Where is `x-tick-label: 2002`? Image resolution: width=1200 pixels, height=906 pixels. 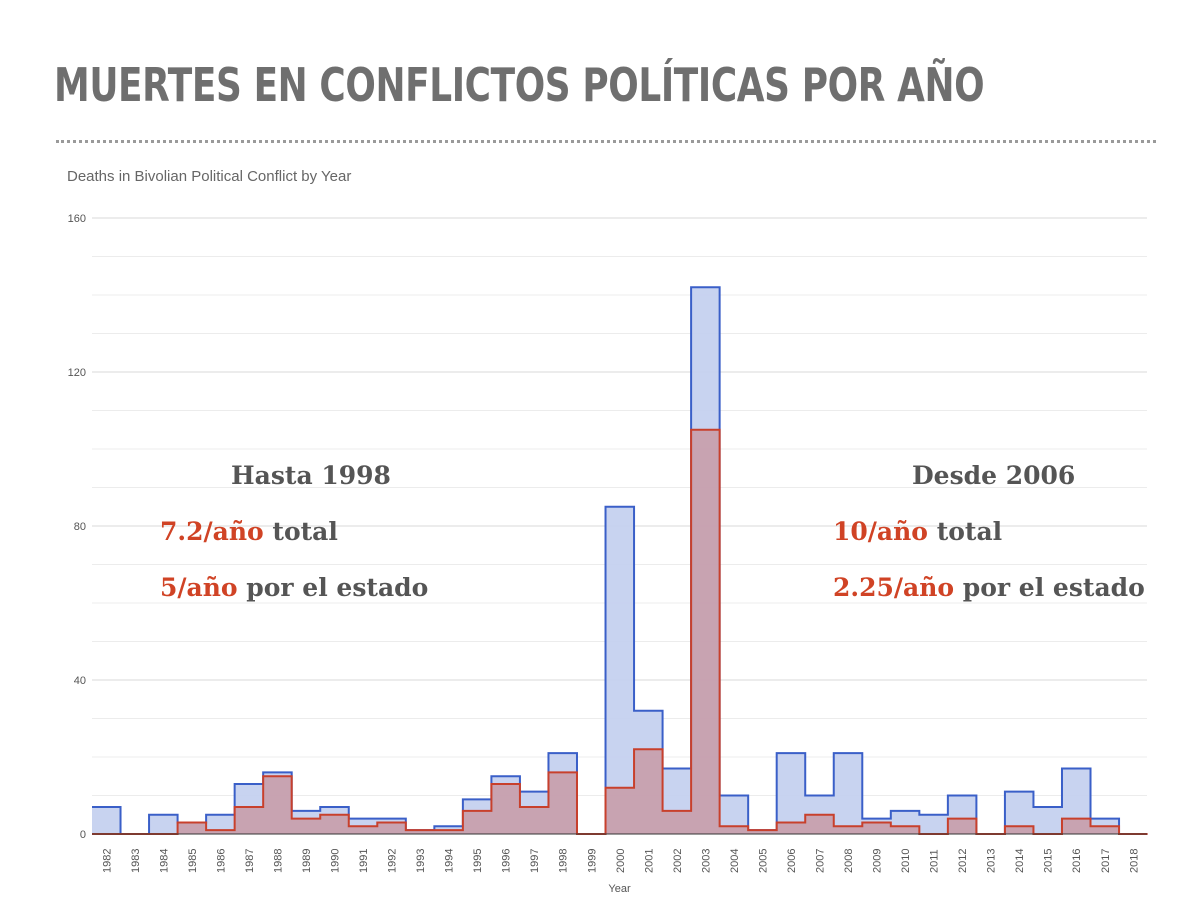 x-tick-label: 2002 is located at coordinates (678, 861).